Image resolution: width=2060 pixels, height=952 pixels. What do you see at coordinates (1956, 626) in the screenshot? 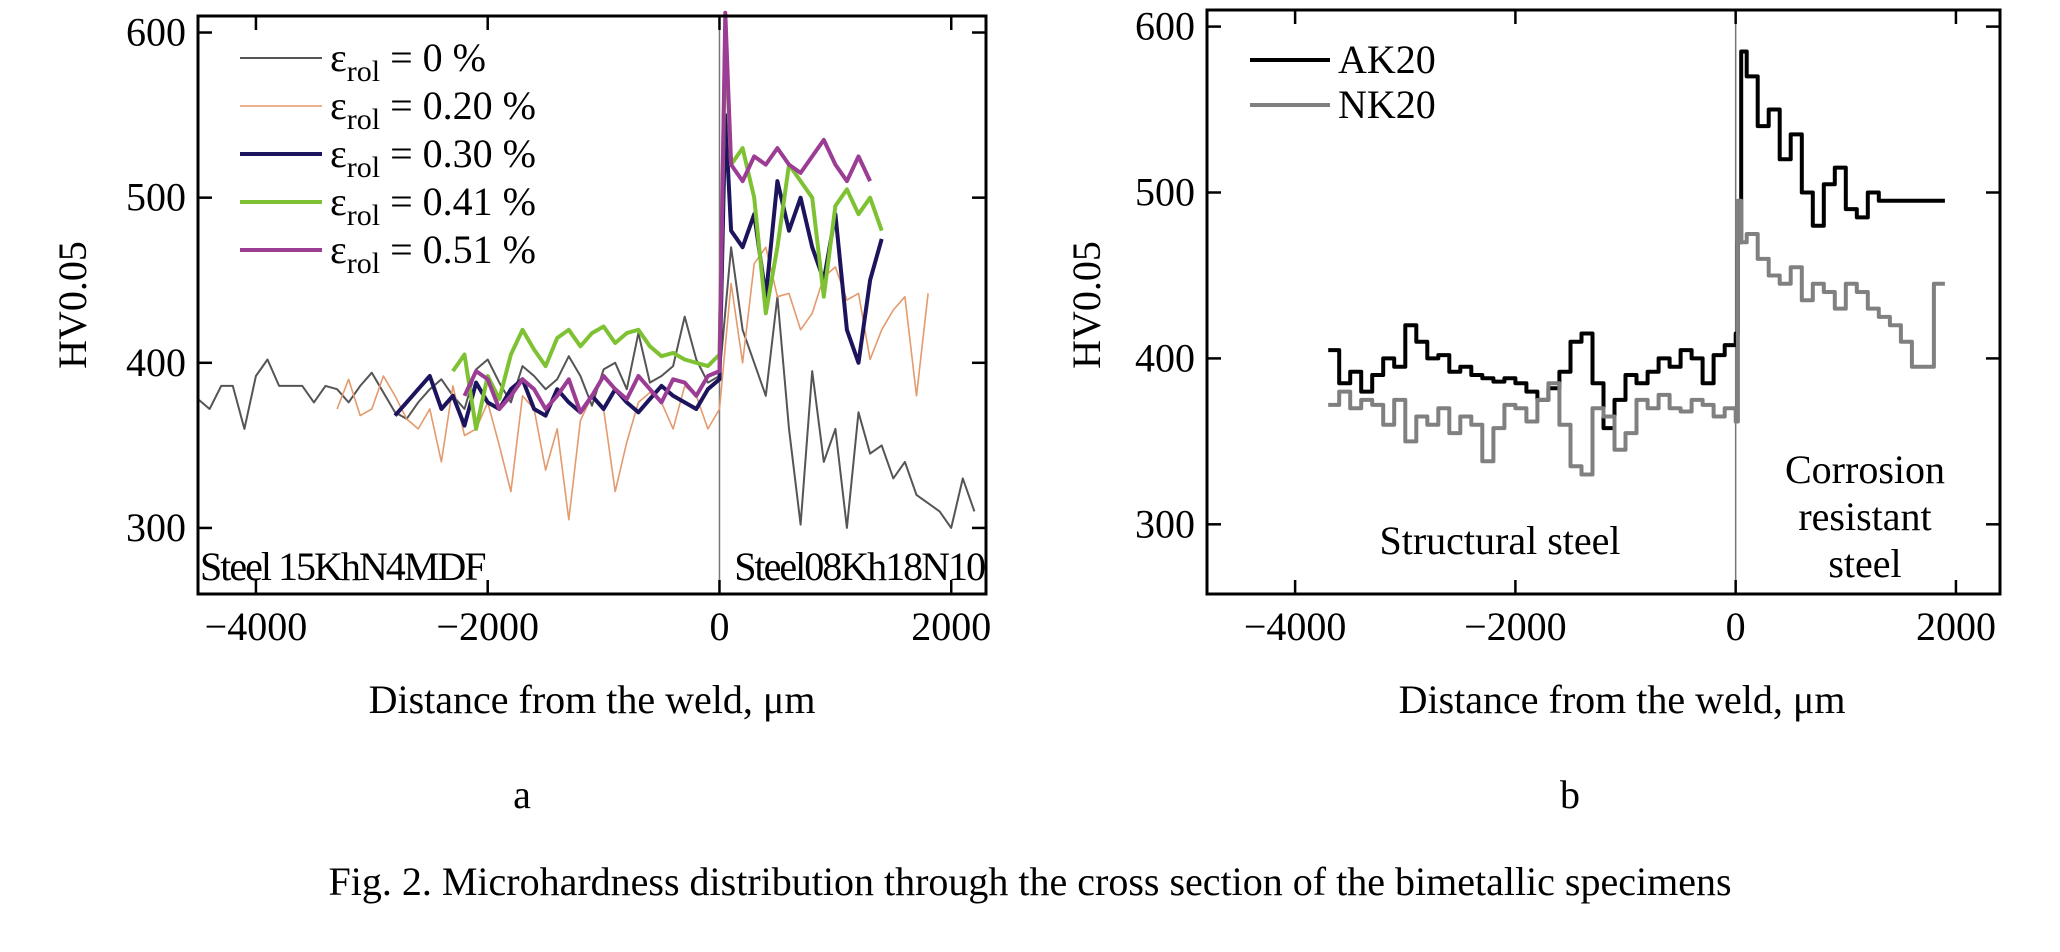
I see `panel-b-xtick-label: 2000` at bounding box center [1956, 626].